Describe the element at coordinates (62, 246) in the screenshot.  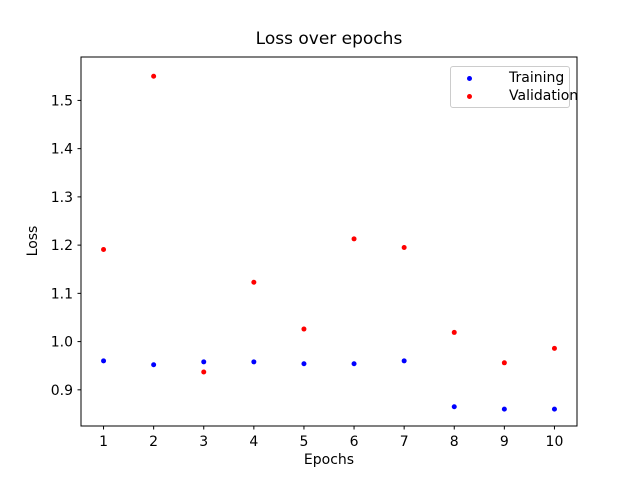
I see `y-tick-label: 1.2` at that location.